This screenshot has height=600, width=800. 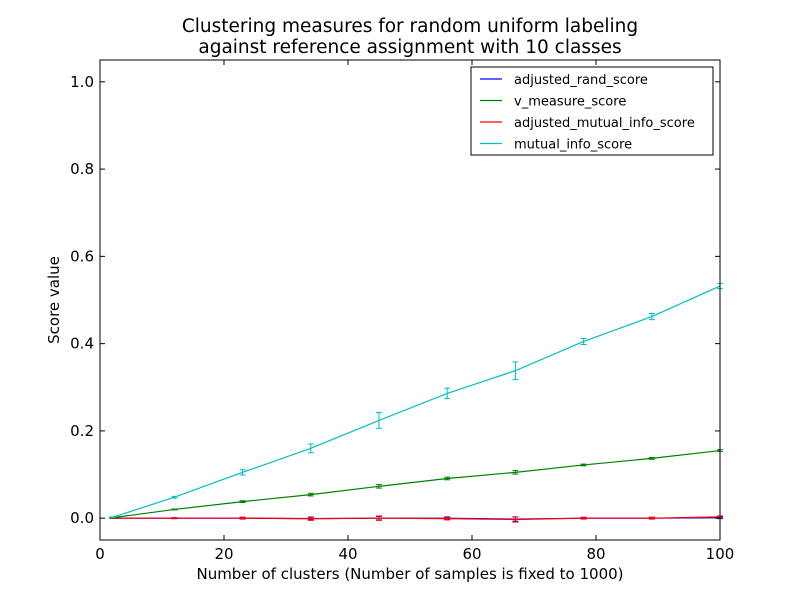 I want to click on legend-item-adjusted-mutual-info-score: adjusted_mutual_info_score, so click(x=587, y=123).